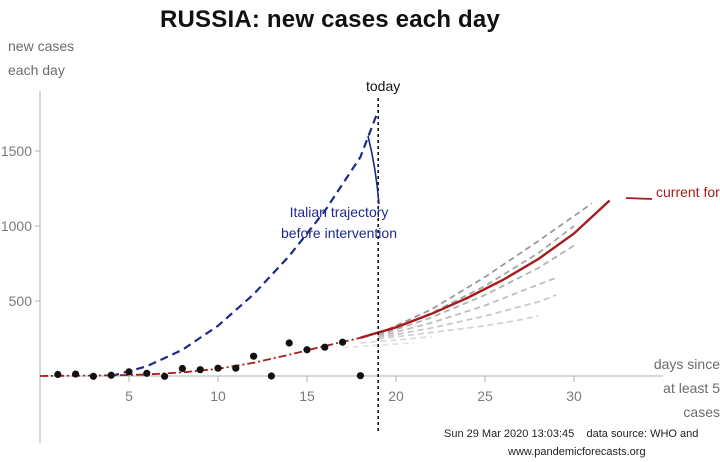 This screenshot has height=462, width=720. I want to click on chart-title: RUSSIA: new cases each day, so click(330, 19).